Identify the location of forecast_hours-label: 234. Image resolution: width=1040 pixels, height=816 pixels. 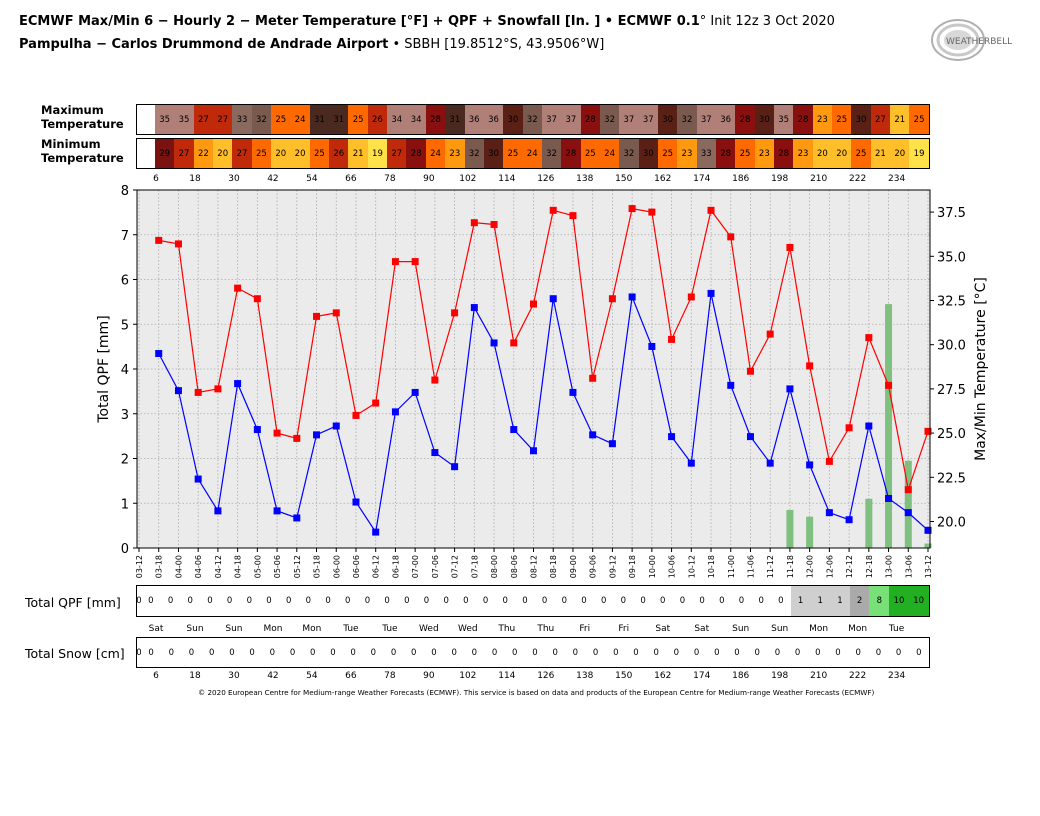
(897, 179).